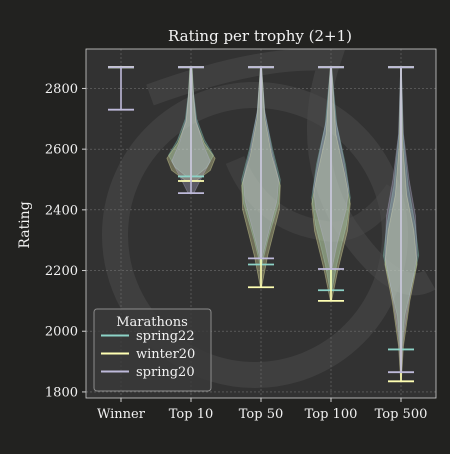 This screenshot has height=454, width=450. What do you see at coordinates (331, 414) in the screenshot?
I see `x-tick-label: Top 100` at bounding box center [331, 414].